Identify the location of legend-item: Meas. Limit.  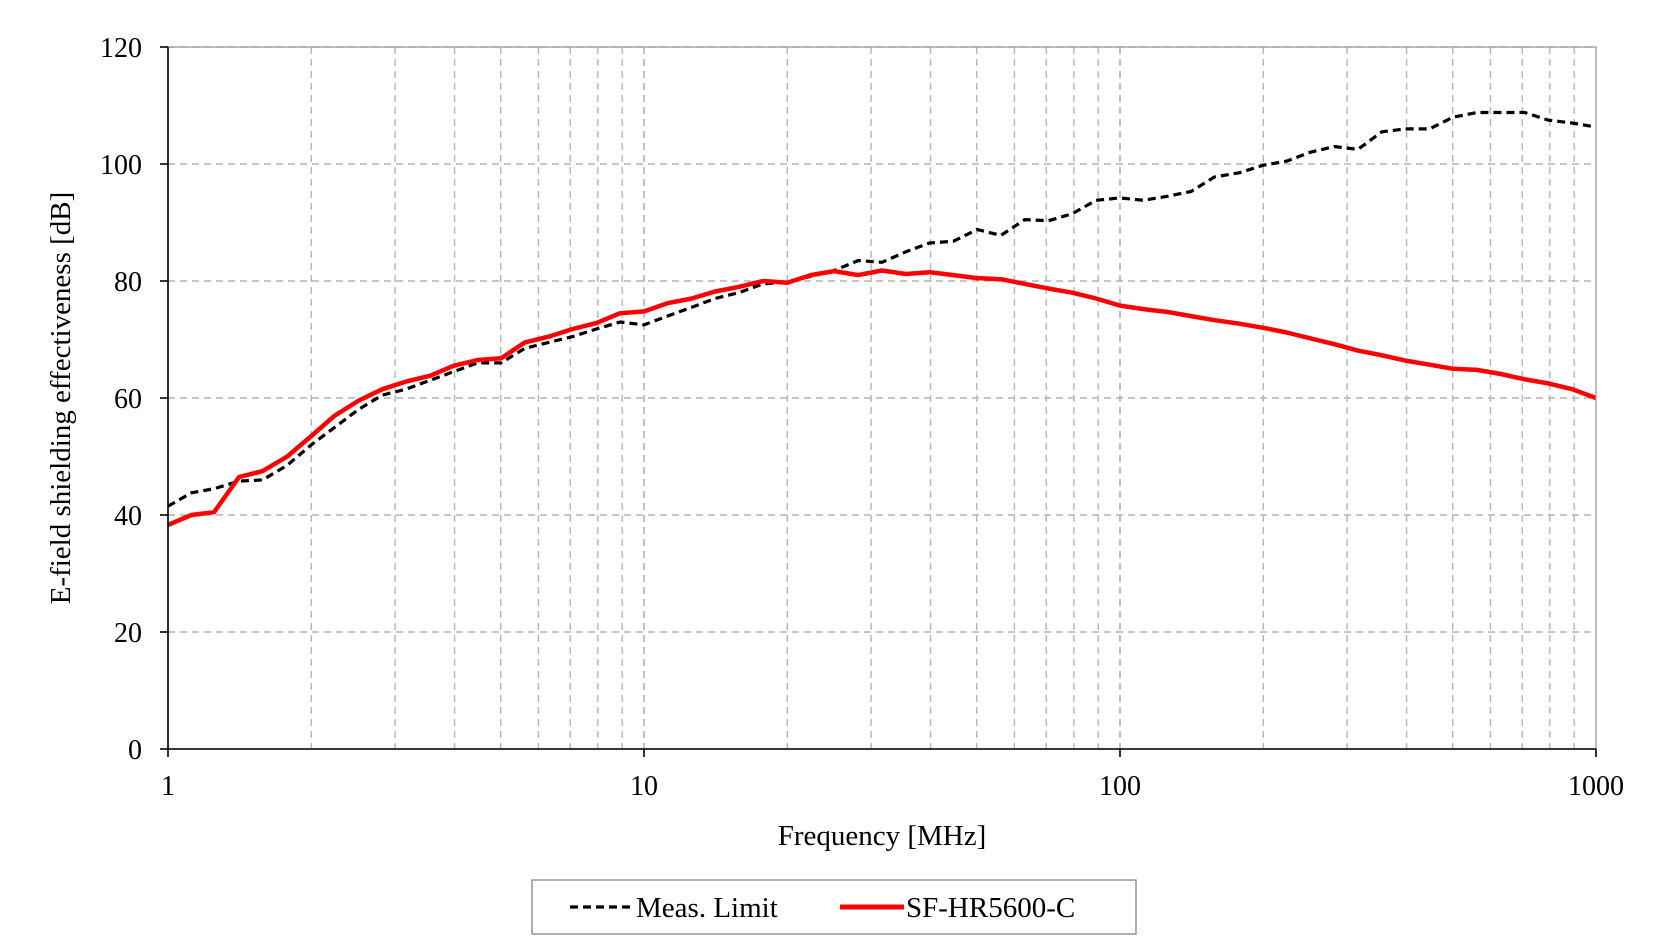
(674, 908).